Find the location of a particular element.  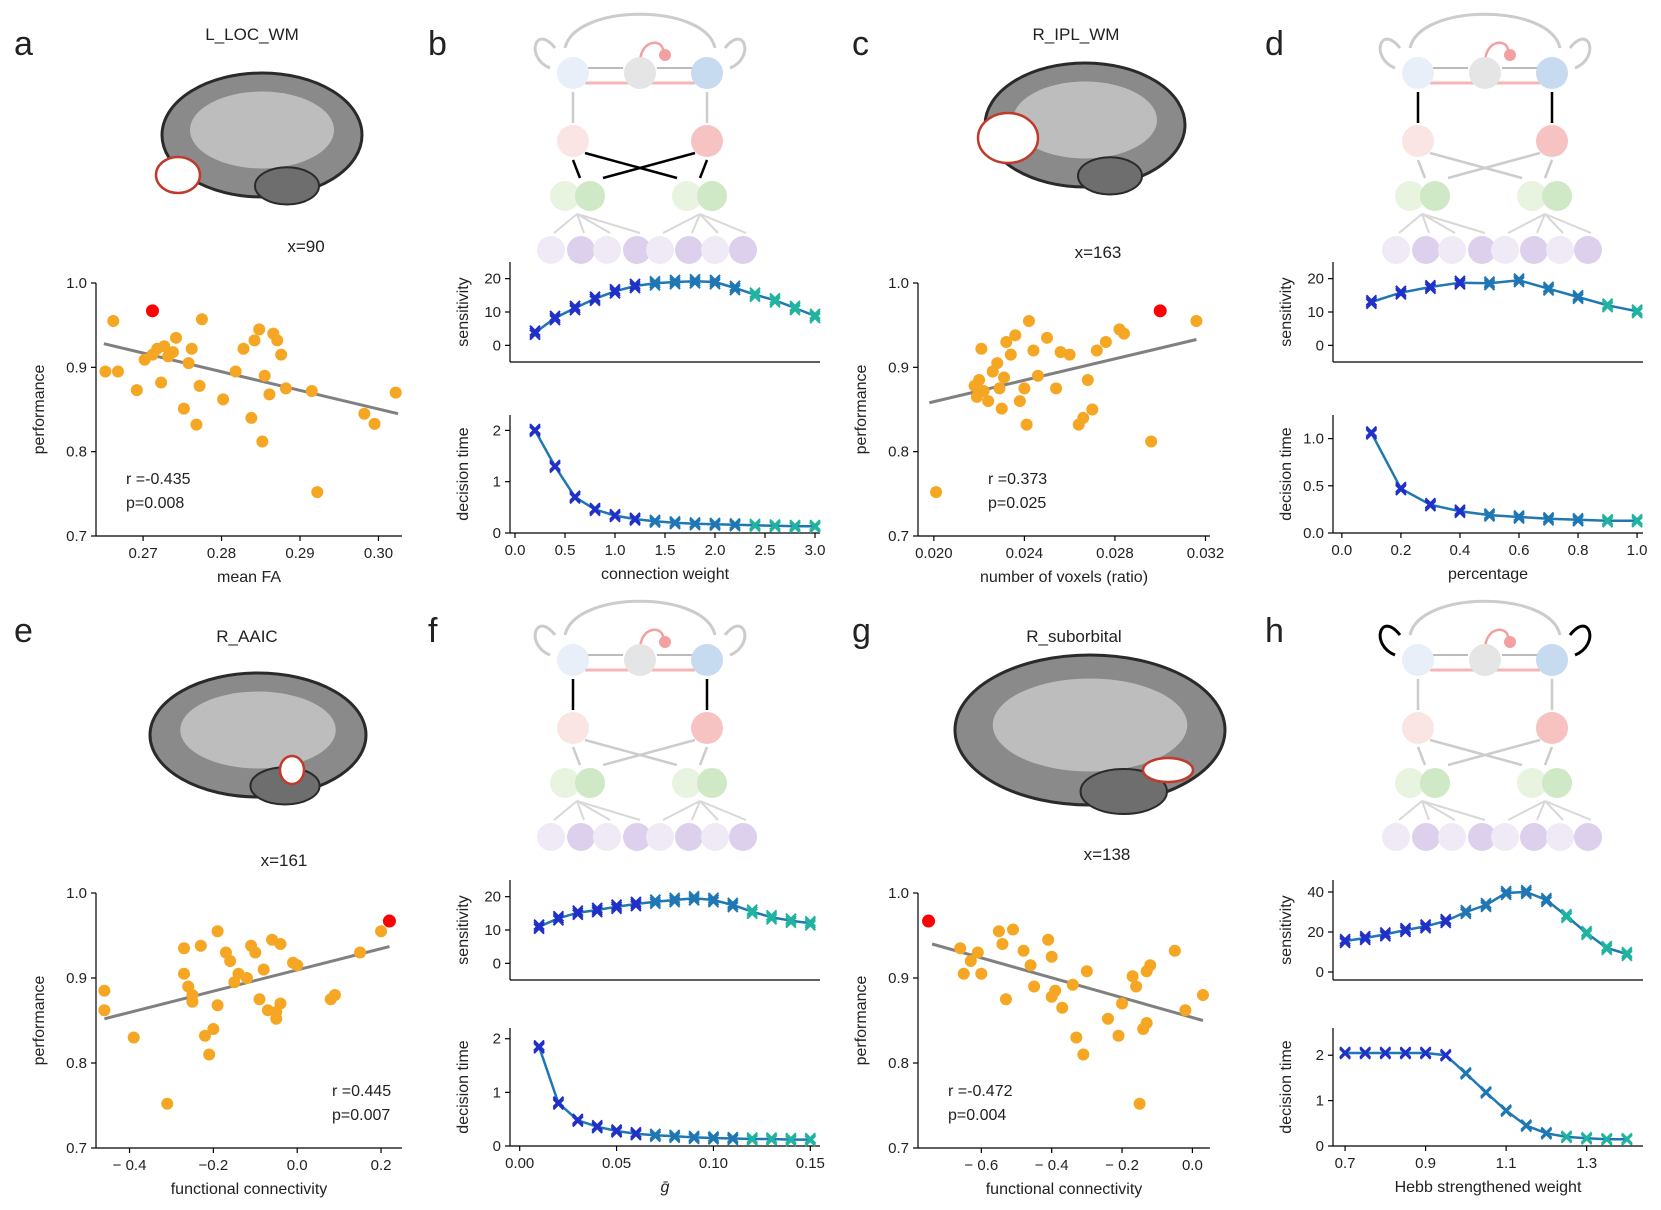

inhibitory-node is located at coordinates (1510, 642).